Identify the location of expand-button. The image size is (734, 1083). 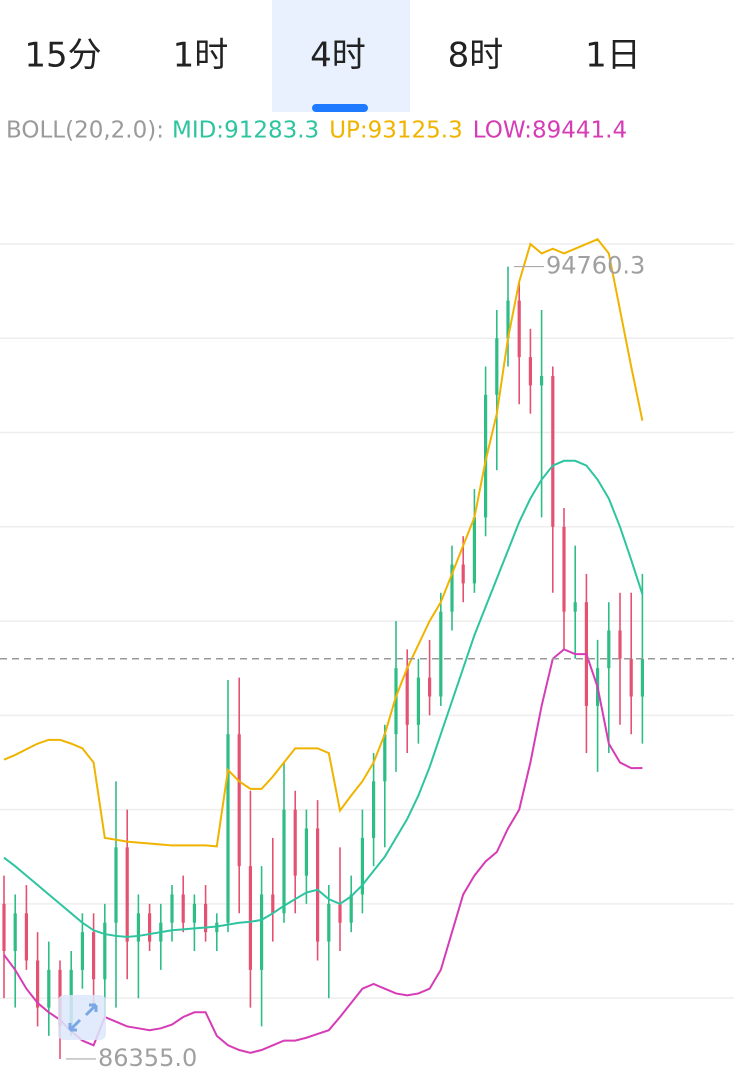
(82, 1017).